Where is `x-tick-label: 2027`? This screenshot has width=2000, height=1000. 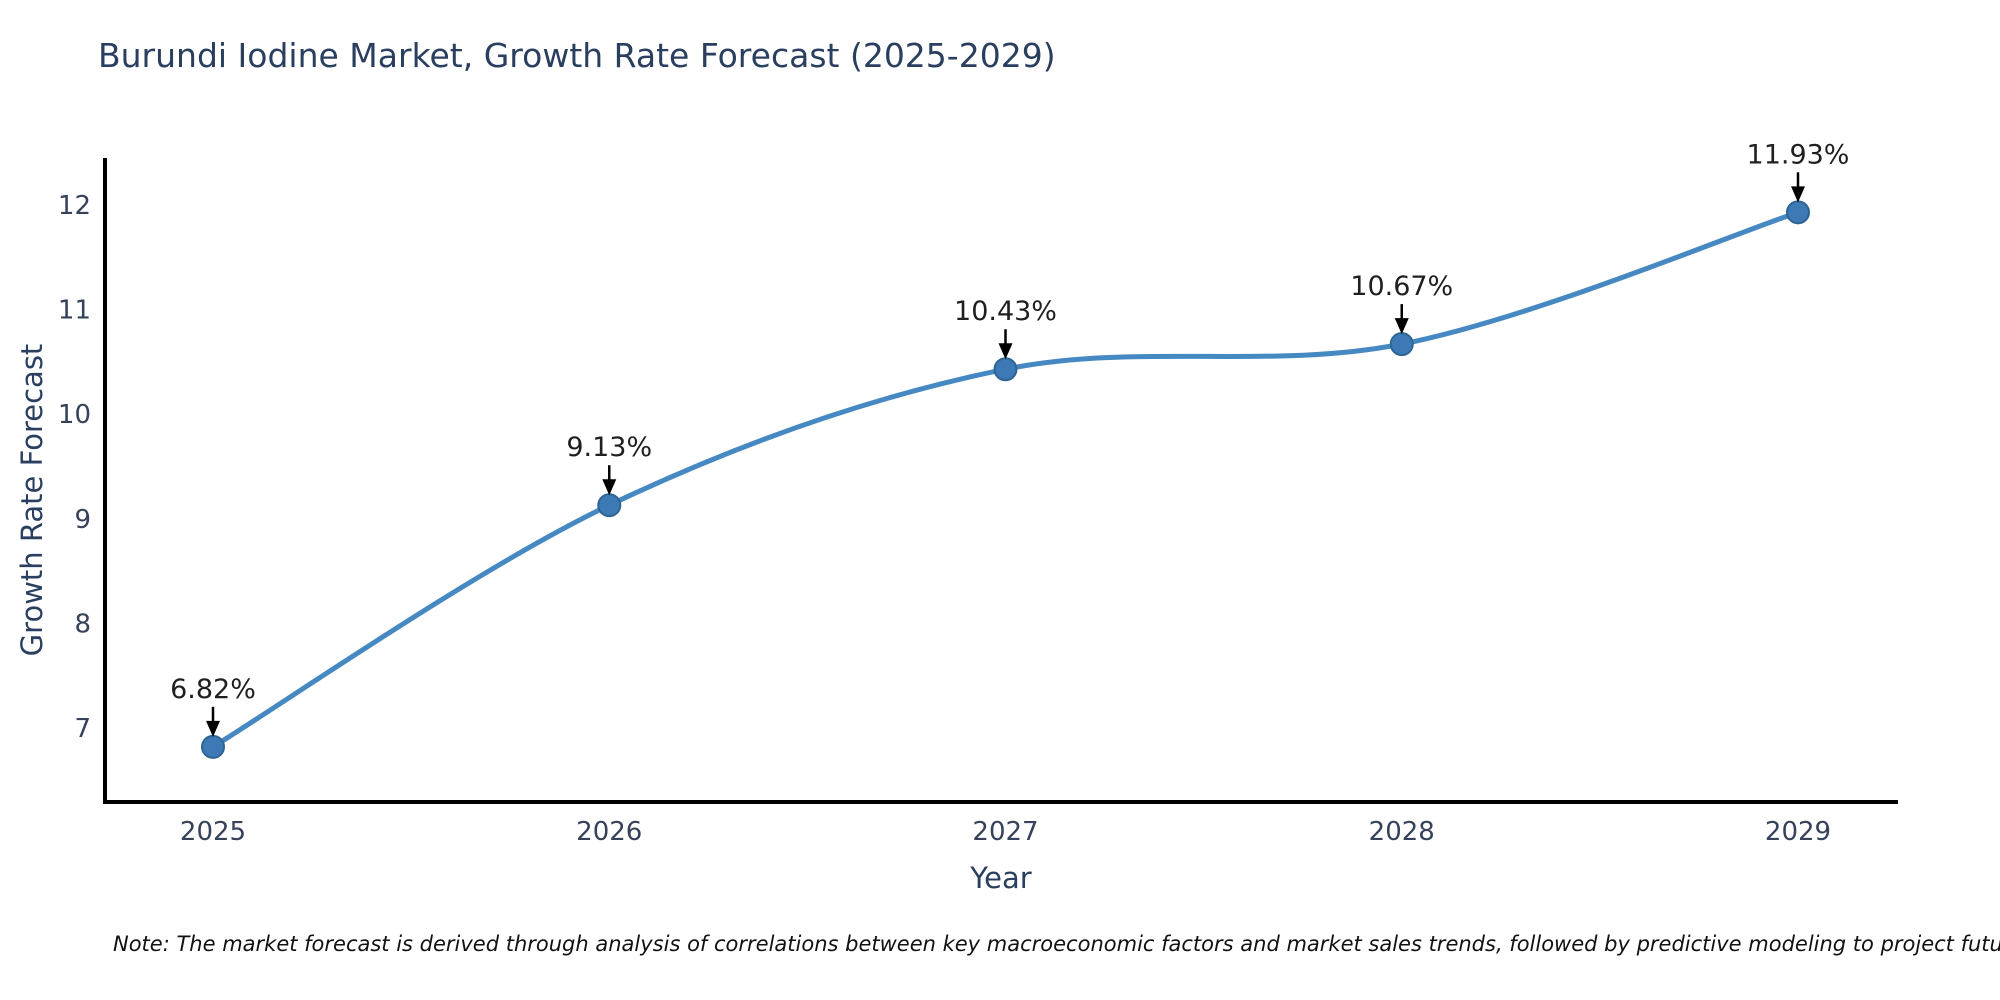 x-tick-label: 2027 is located at coordinates (1005, 832).